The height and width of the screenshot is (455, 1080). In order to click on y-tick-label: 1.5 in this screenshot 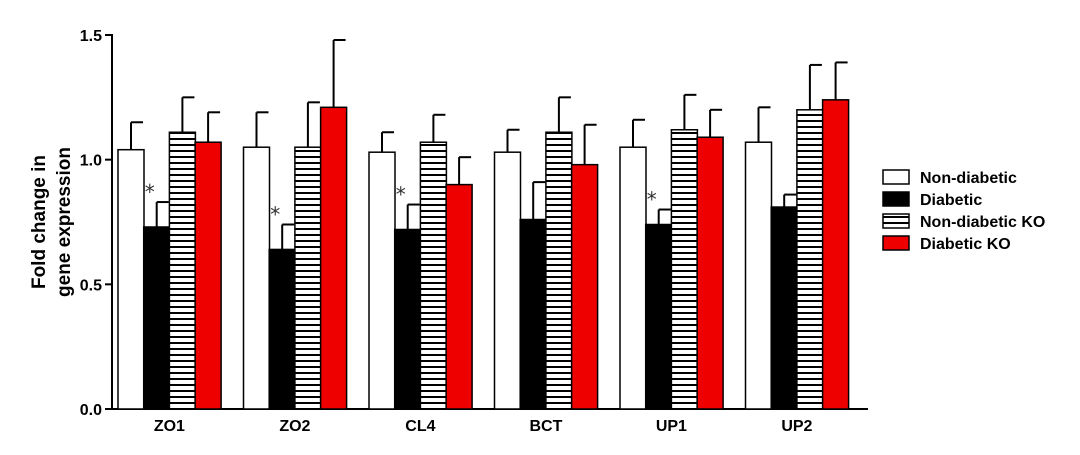, I will do `click(91, 36)`.